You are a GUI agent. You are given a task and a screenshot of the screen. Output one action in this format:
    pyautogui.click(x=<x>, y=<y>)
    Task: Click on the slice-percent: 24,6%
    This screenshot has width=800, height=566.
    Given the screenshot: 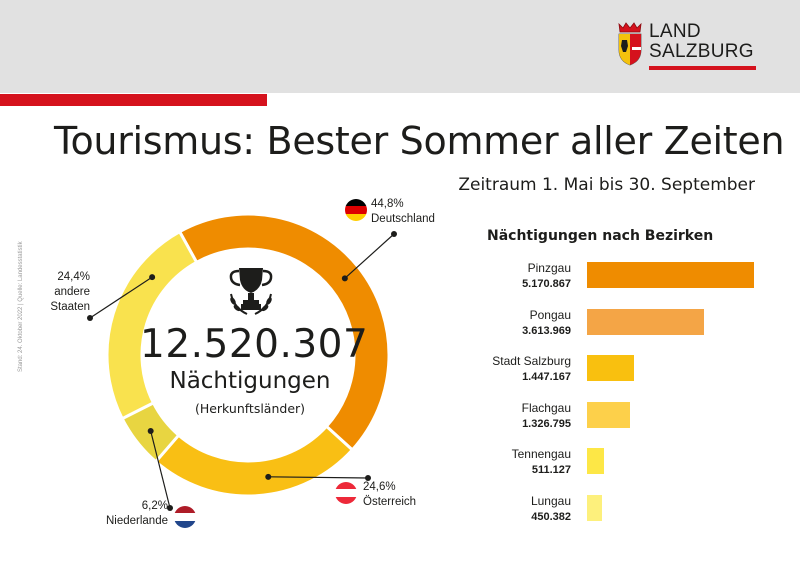 What is the action you would take?
    pyautogui.click(x=379, y=487)
    